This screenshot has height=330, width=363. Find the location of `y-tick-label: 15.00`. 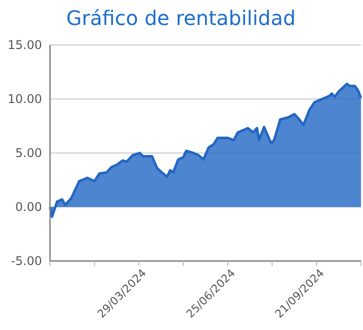

y-tick-label: 15.00 is located at coordinates (25, 45).